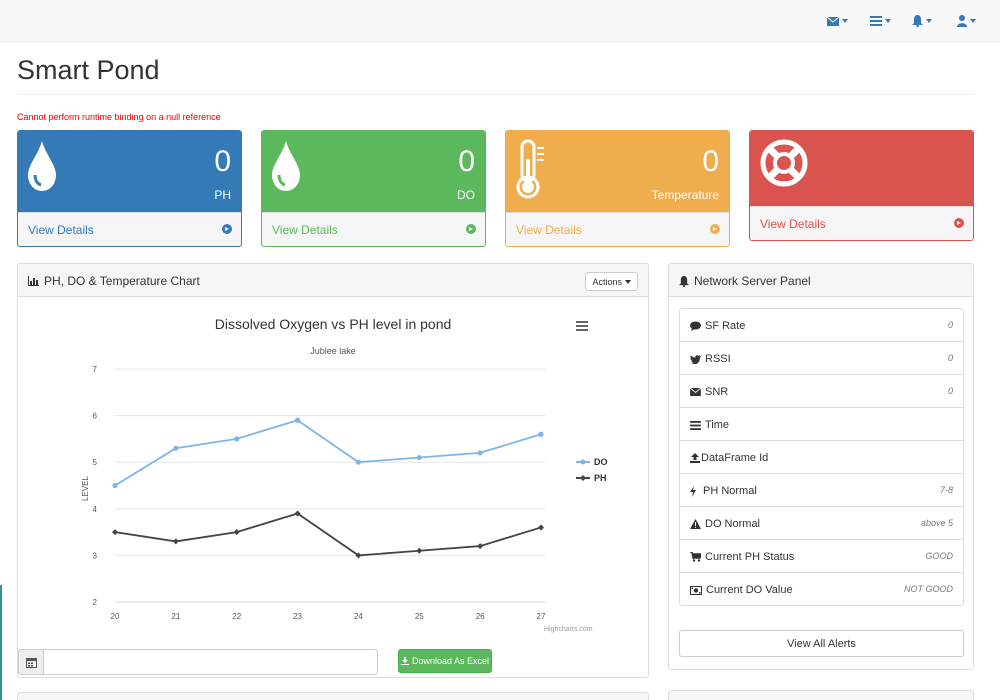 The image size is (1000, 700). I want to click on cart-icon, so click(695, 557).